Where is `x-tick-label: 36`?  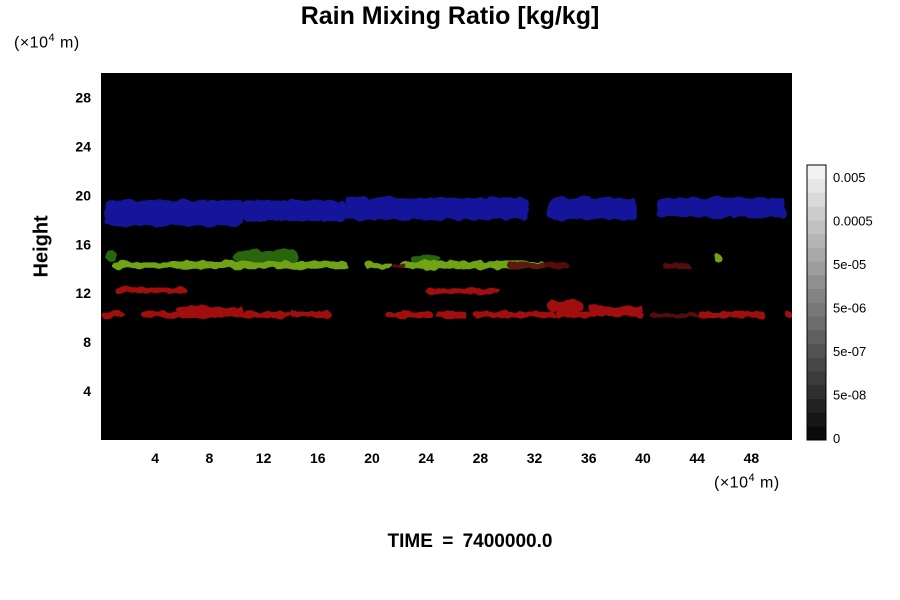
x-tick-label: 36 is located at coordinates (589, 458).